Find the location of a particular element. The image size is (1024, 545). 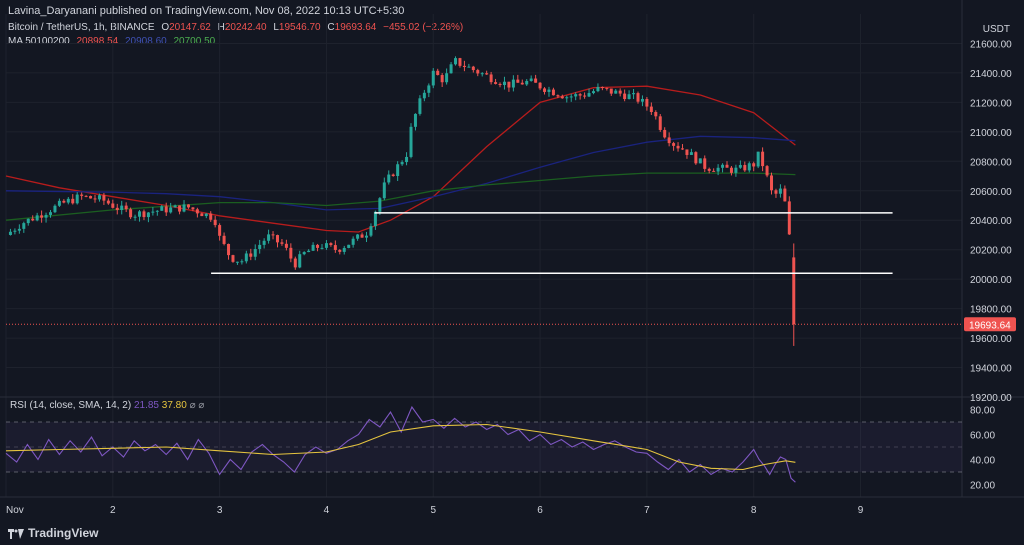

price-tick-label: 21400.00 is located at coordinates (991, 74).